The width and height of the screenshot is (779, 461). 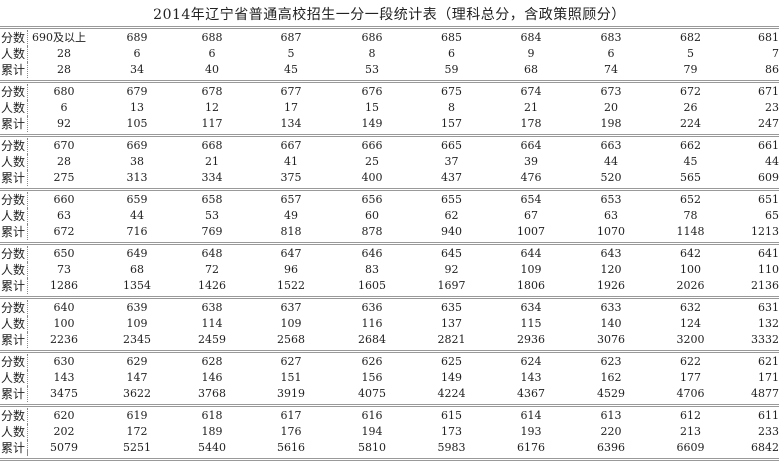 I want to click on table-cell: 5, so click(x=690, y=53).